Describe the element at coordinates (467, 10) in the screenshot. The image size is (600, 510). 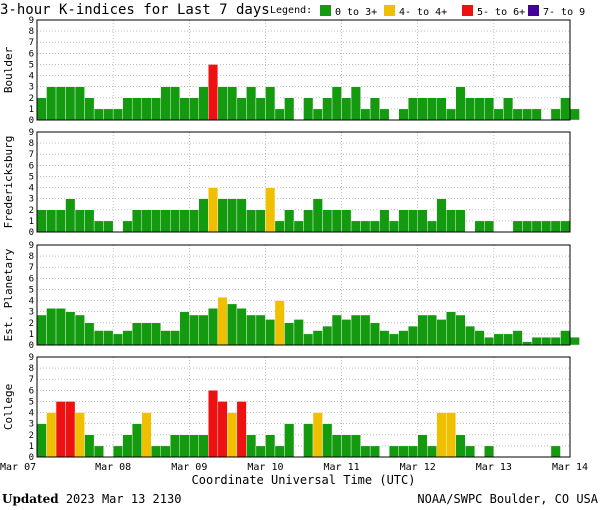
I see `legend-swatch-red` at that location.